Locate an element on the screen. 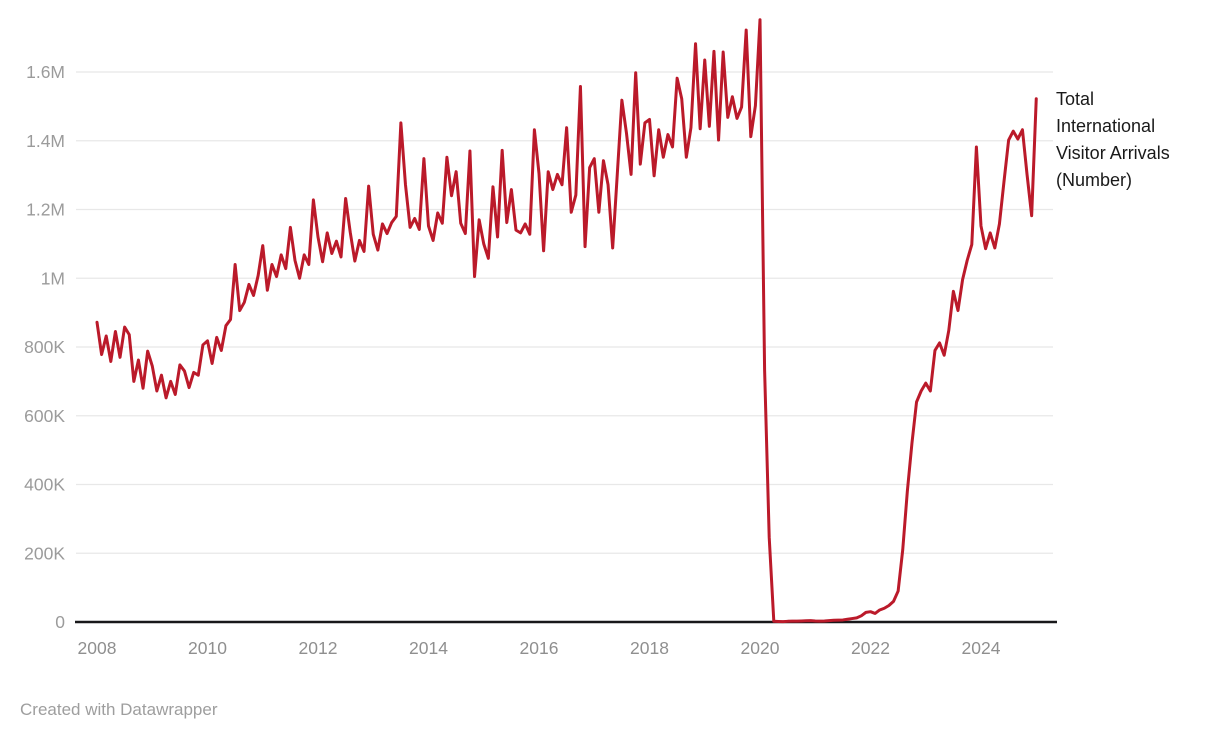 The height and width of the screenshot is (738, 1220). y-tick-label: 200K is located at coordinates (44, 553).